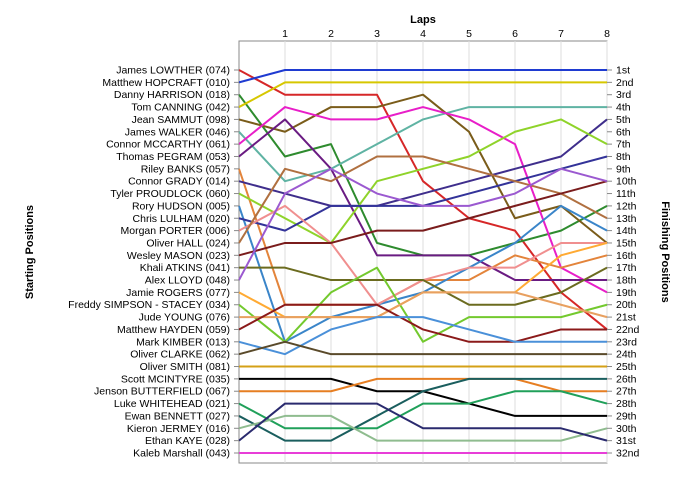 The image size is (700, 480). What do you see at coordinates (626, 342) in the screenshot?
I see `finish-label: 23rd` at bounding box center [626, 342].